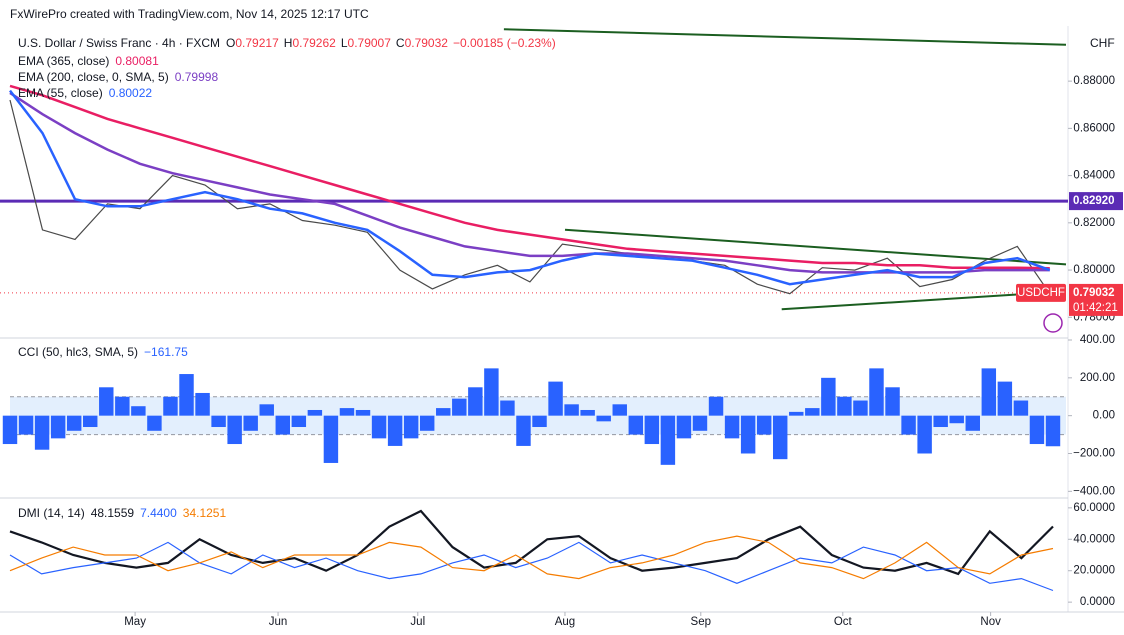 The image size is (1124, 635). Describe the element at coordinates (1094, 293) in the screenshot. I see `price-label: 0.79032` at that location.